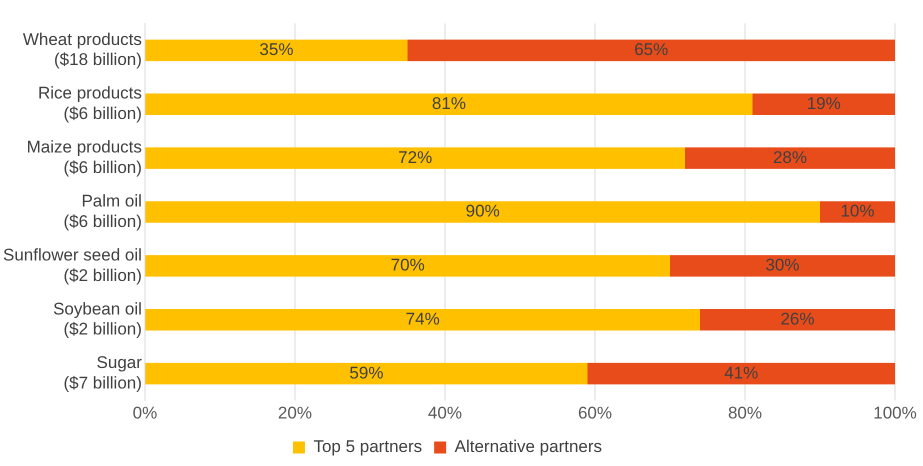 The image size is (923, 466). I want to click on data-label: 19%, so click(823, 103).